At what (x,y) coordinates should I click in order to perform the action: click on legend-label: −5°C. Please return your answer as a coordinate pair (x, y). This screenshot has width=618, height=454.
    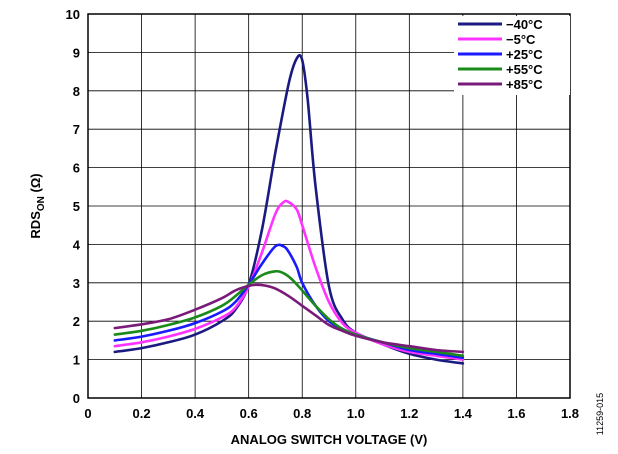
    Looking at the image, I should click on (521, 39).